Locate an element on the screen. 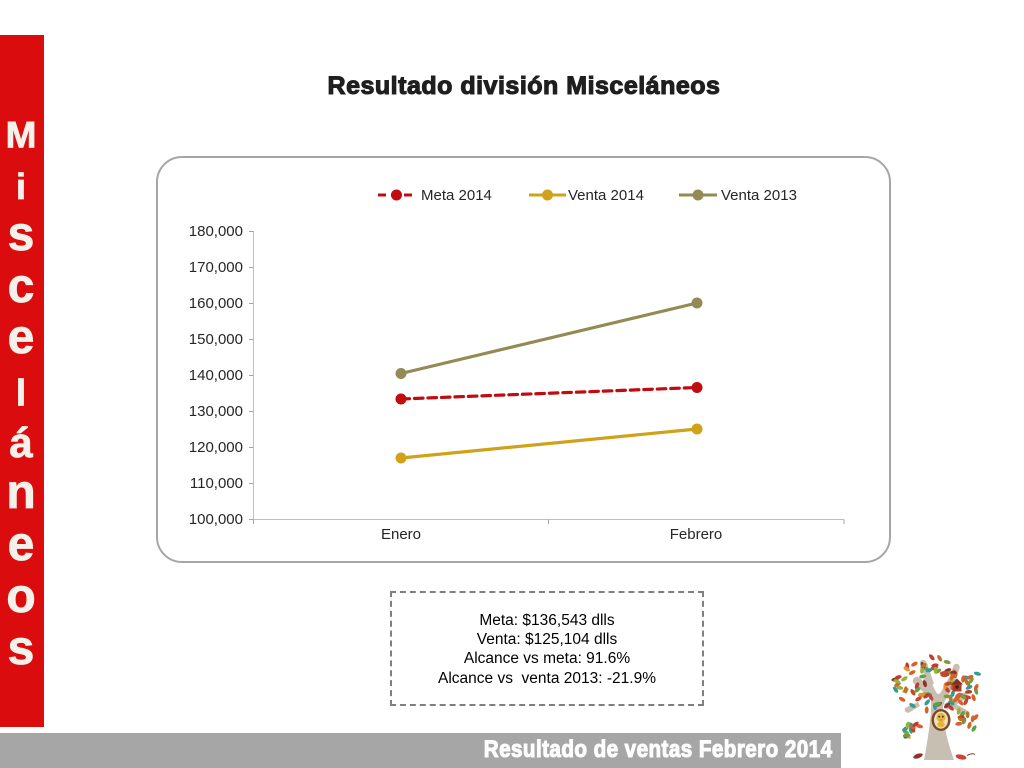  svg-text: l is located at coordinates (21, 393).